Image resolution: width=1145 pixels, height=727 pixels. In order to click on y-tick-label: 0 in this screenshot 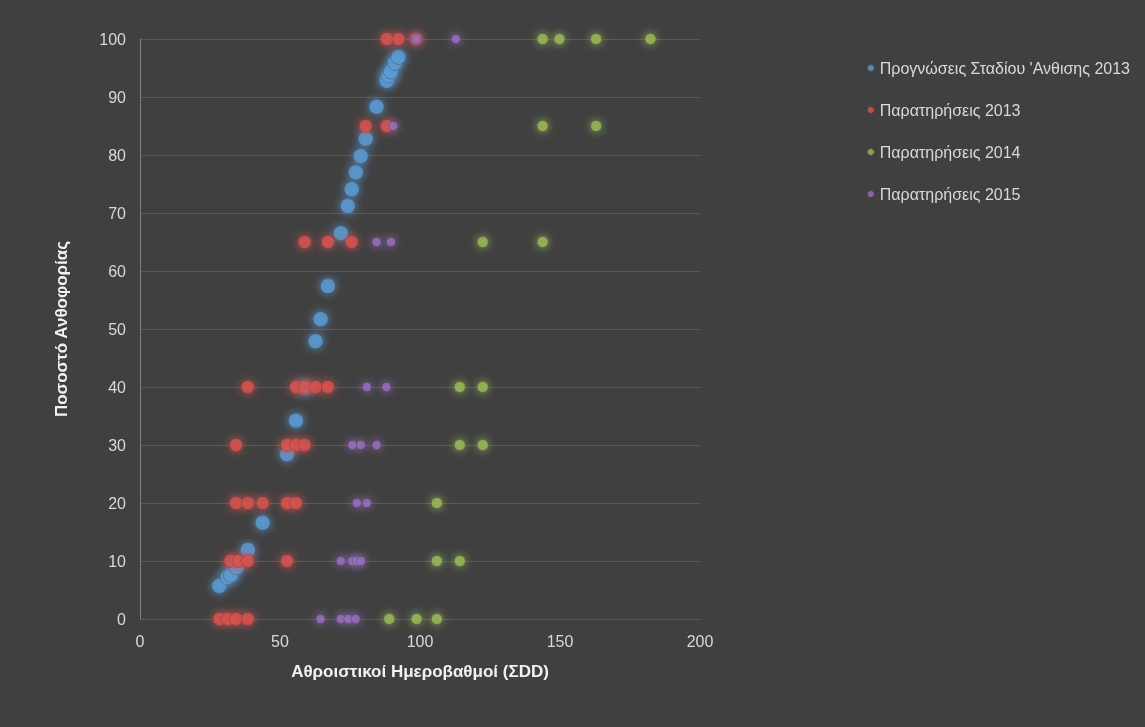, I will do `click(122, 619)`.